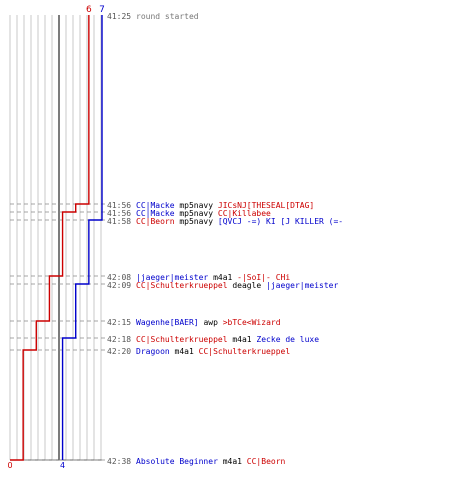 The width and height of the screenshot is (450, 500). I want to click on event-part-first: Wagenhe[BAER], so click(167, 322).